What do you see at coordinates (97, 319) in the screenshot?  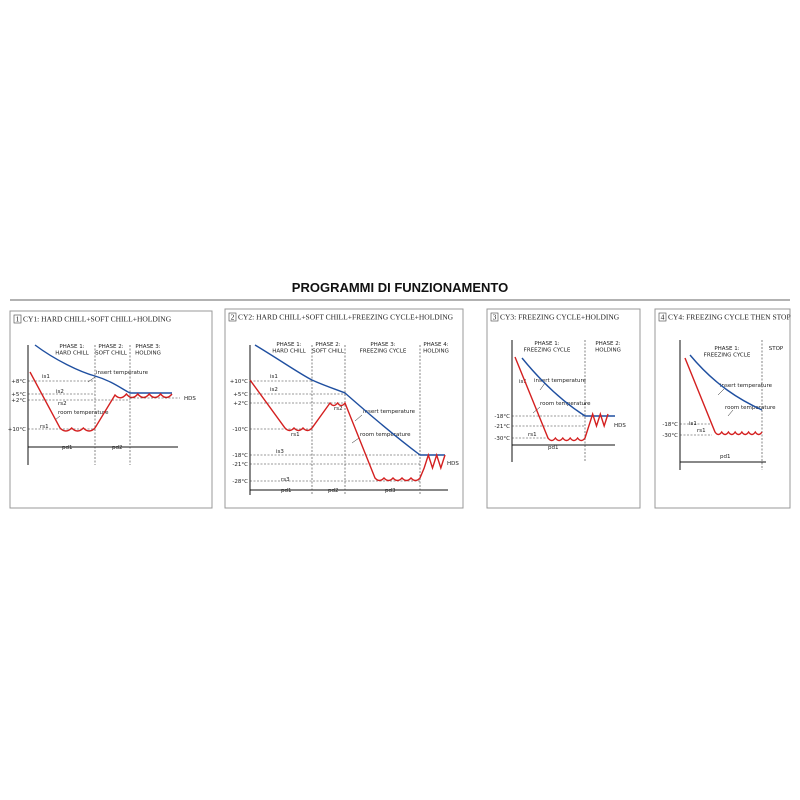 I see `panel-title: CY1: HARD CHILL+SOFT CHILL+HOLDING` at bounding box center [97, 319].